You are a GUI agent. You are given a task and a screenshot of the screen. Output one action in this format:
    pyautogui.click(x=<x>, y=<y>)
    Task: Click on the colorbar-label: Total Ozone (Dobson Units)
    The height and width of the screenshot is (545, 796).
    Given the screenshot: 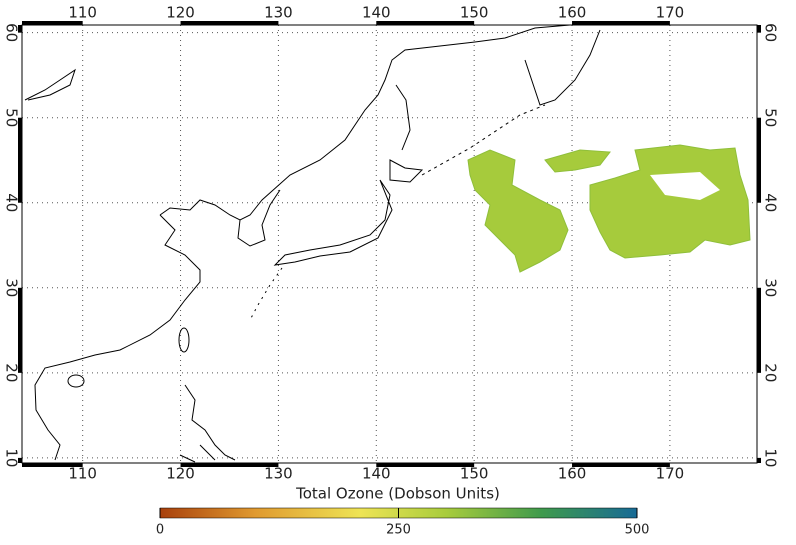 What is the action you would take?
    pyautogui.click(x=397, y=494)
    